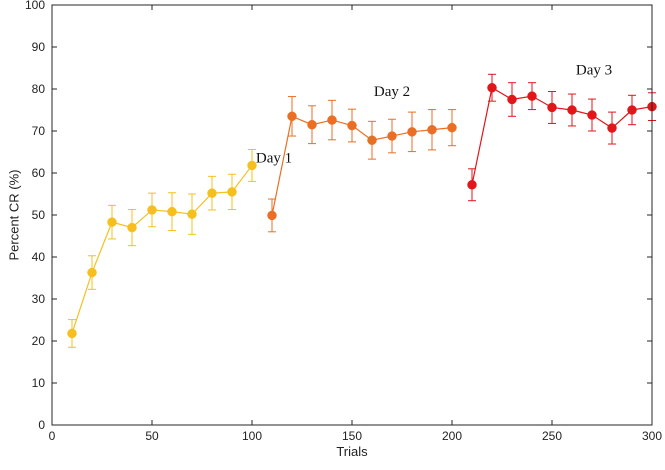 This screenshot has width=665, height=470. I want to click on x-tick-label: 300, so click(652, 436).